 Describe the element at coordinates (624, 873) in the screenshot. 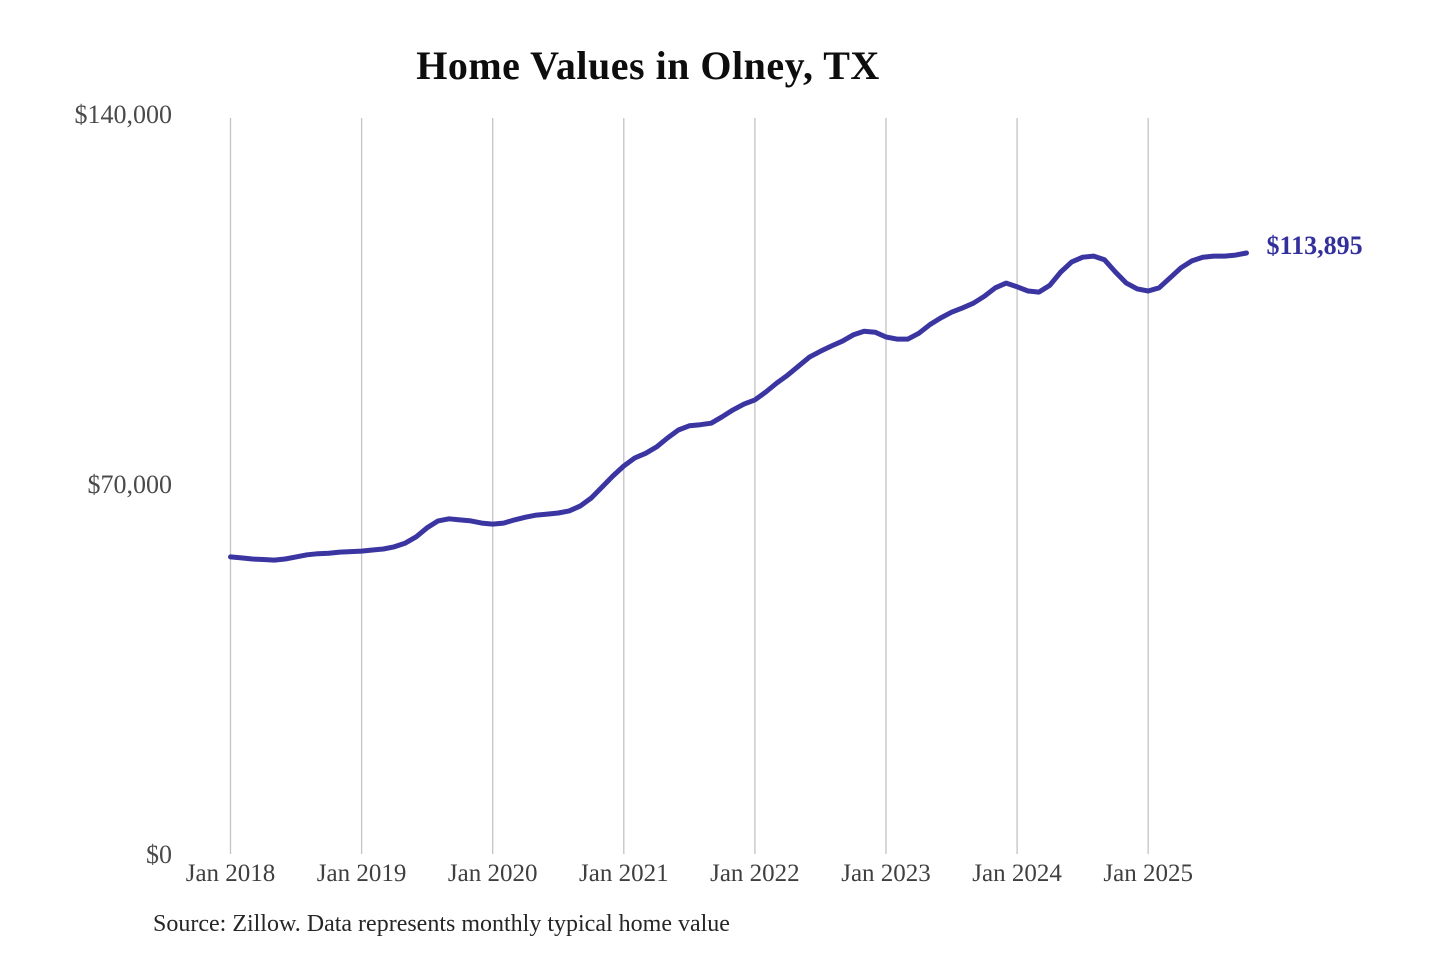

I see `x-axis-tick-jan-2021: Jan 2021` at that location.